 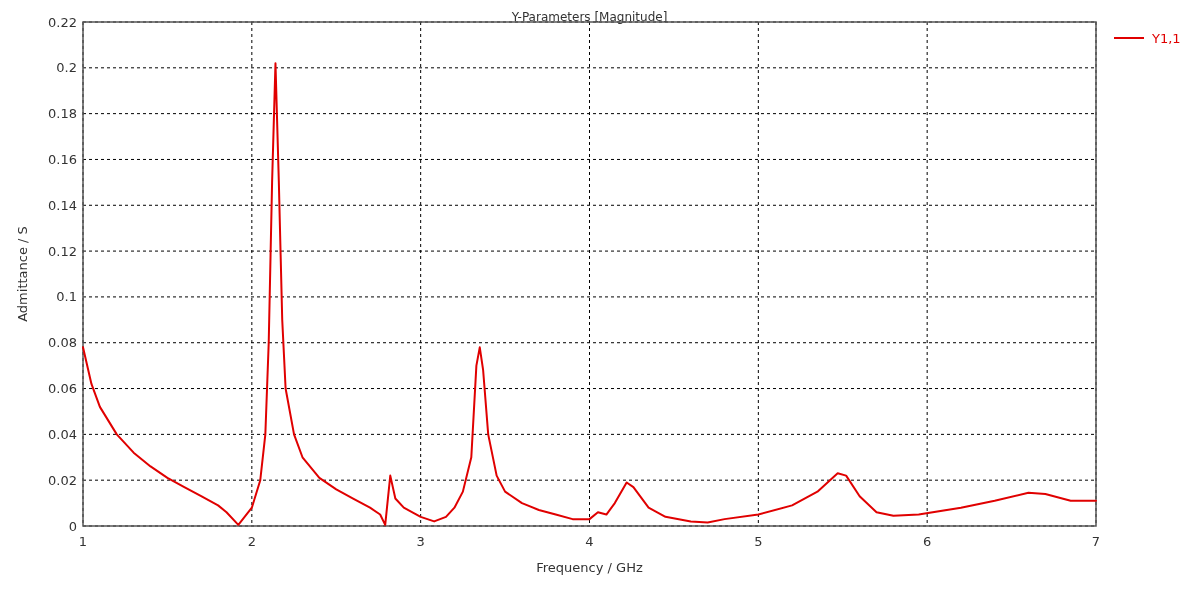 What do you see at coordinates (62, 22) in the screenshot?
I see `y-tick-label: 0.22` at bounding box center [62, 22].